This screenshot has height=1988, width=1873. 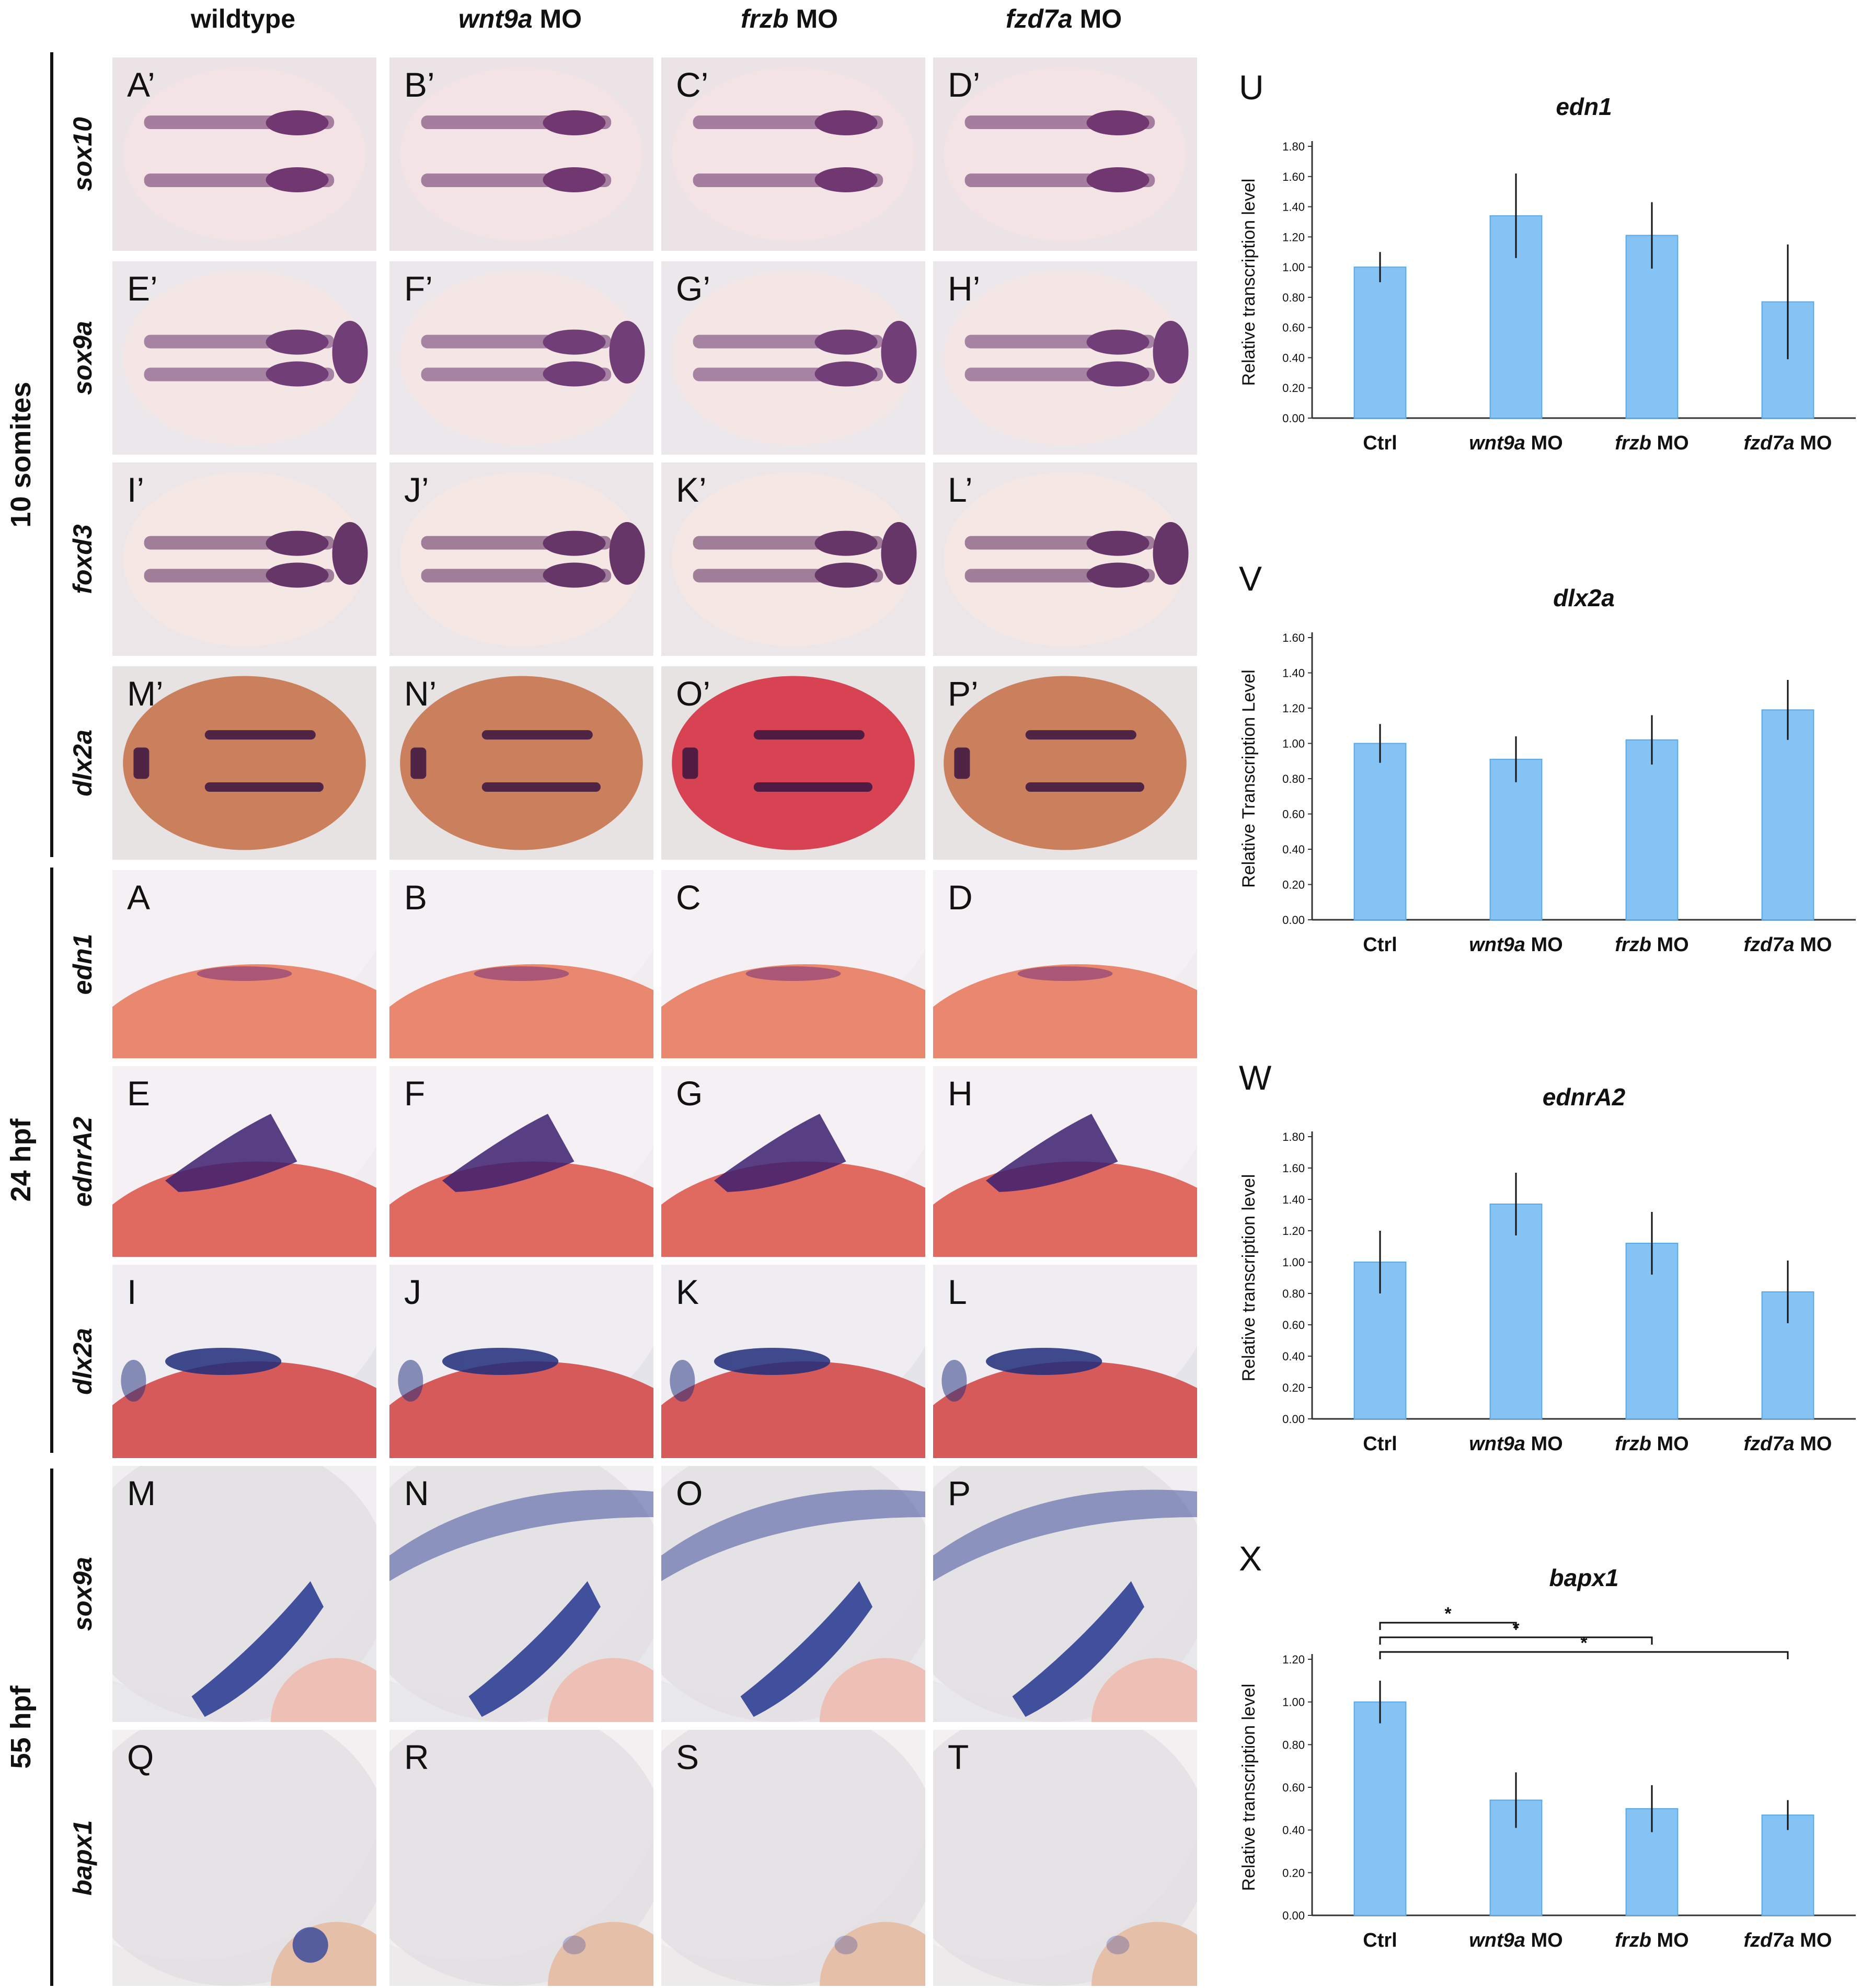 What do you see at coordinates (793, 964) in the screenshot?
I see `in-situ-image-panel: C` at bounding box center [793, 964].